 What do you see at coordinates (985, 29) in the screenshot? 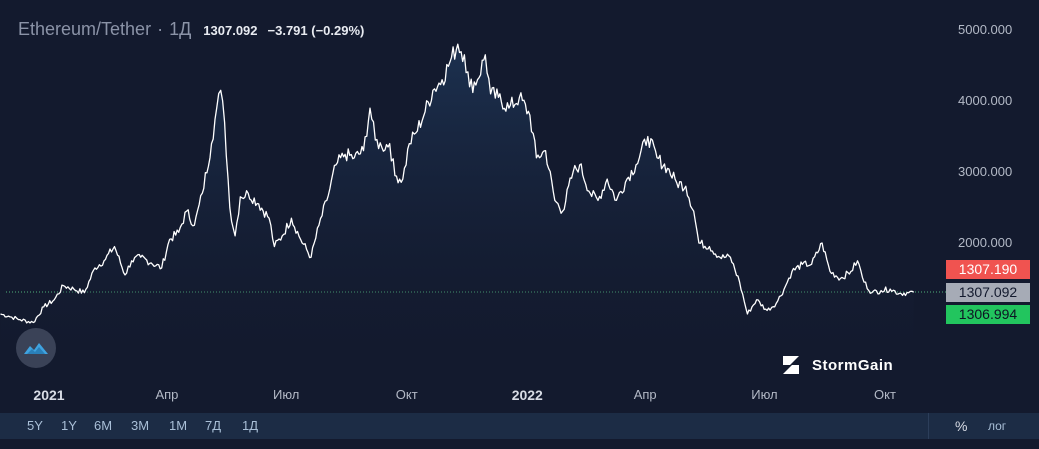
I see `y-tick-label: 5000.000` at bounding box center [985, 29].